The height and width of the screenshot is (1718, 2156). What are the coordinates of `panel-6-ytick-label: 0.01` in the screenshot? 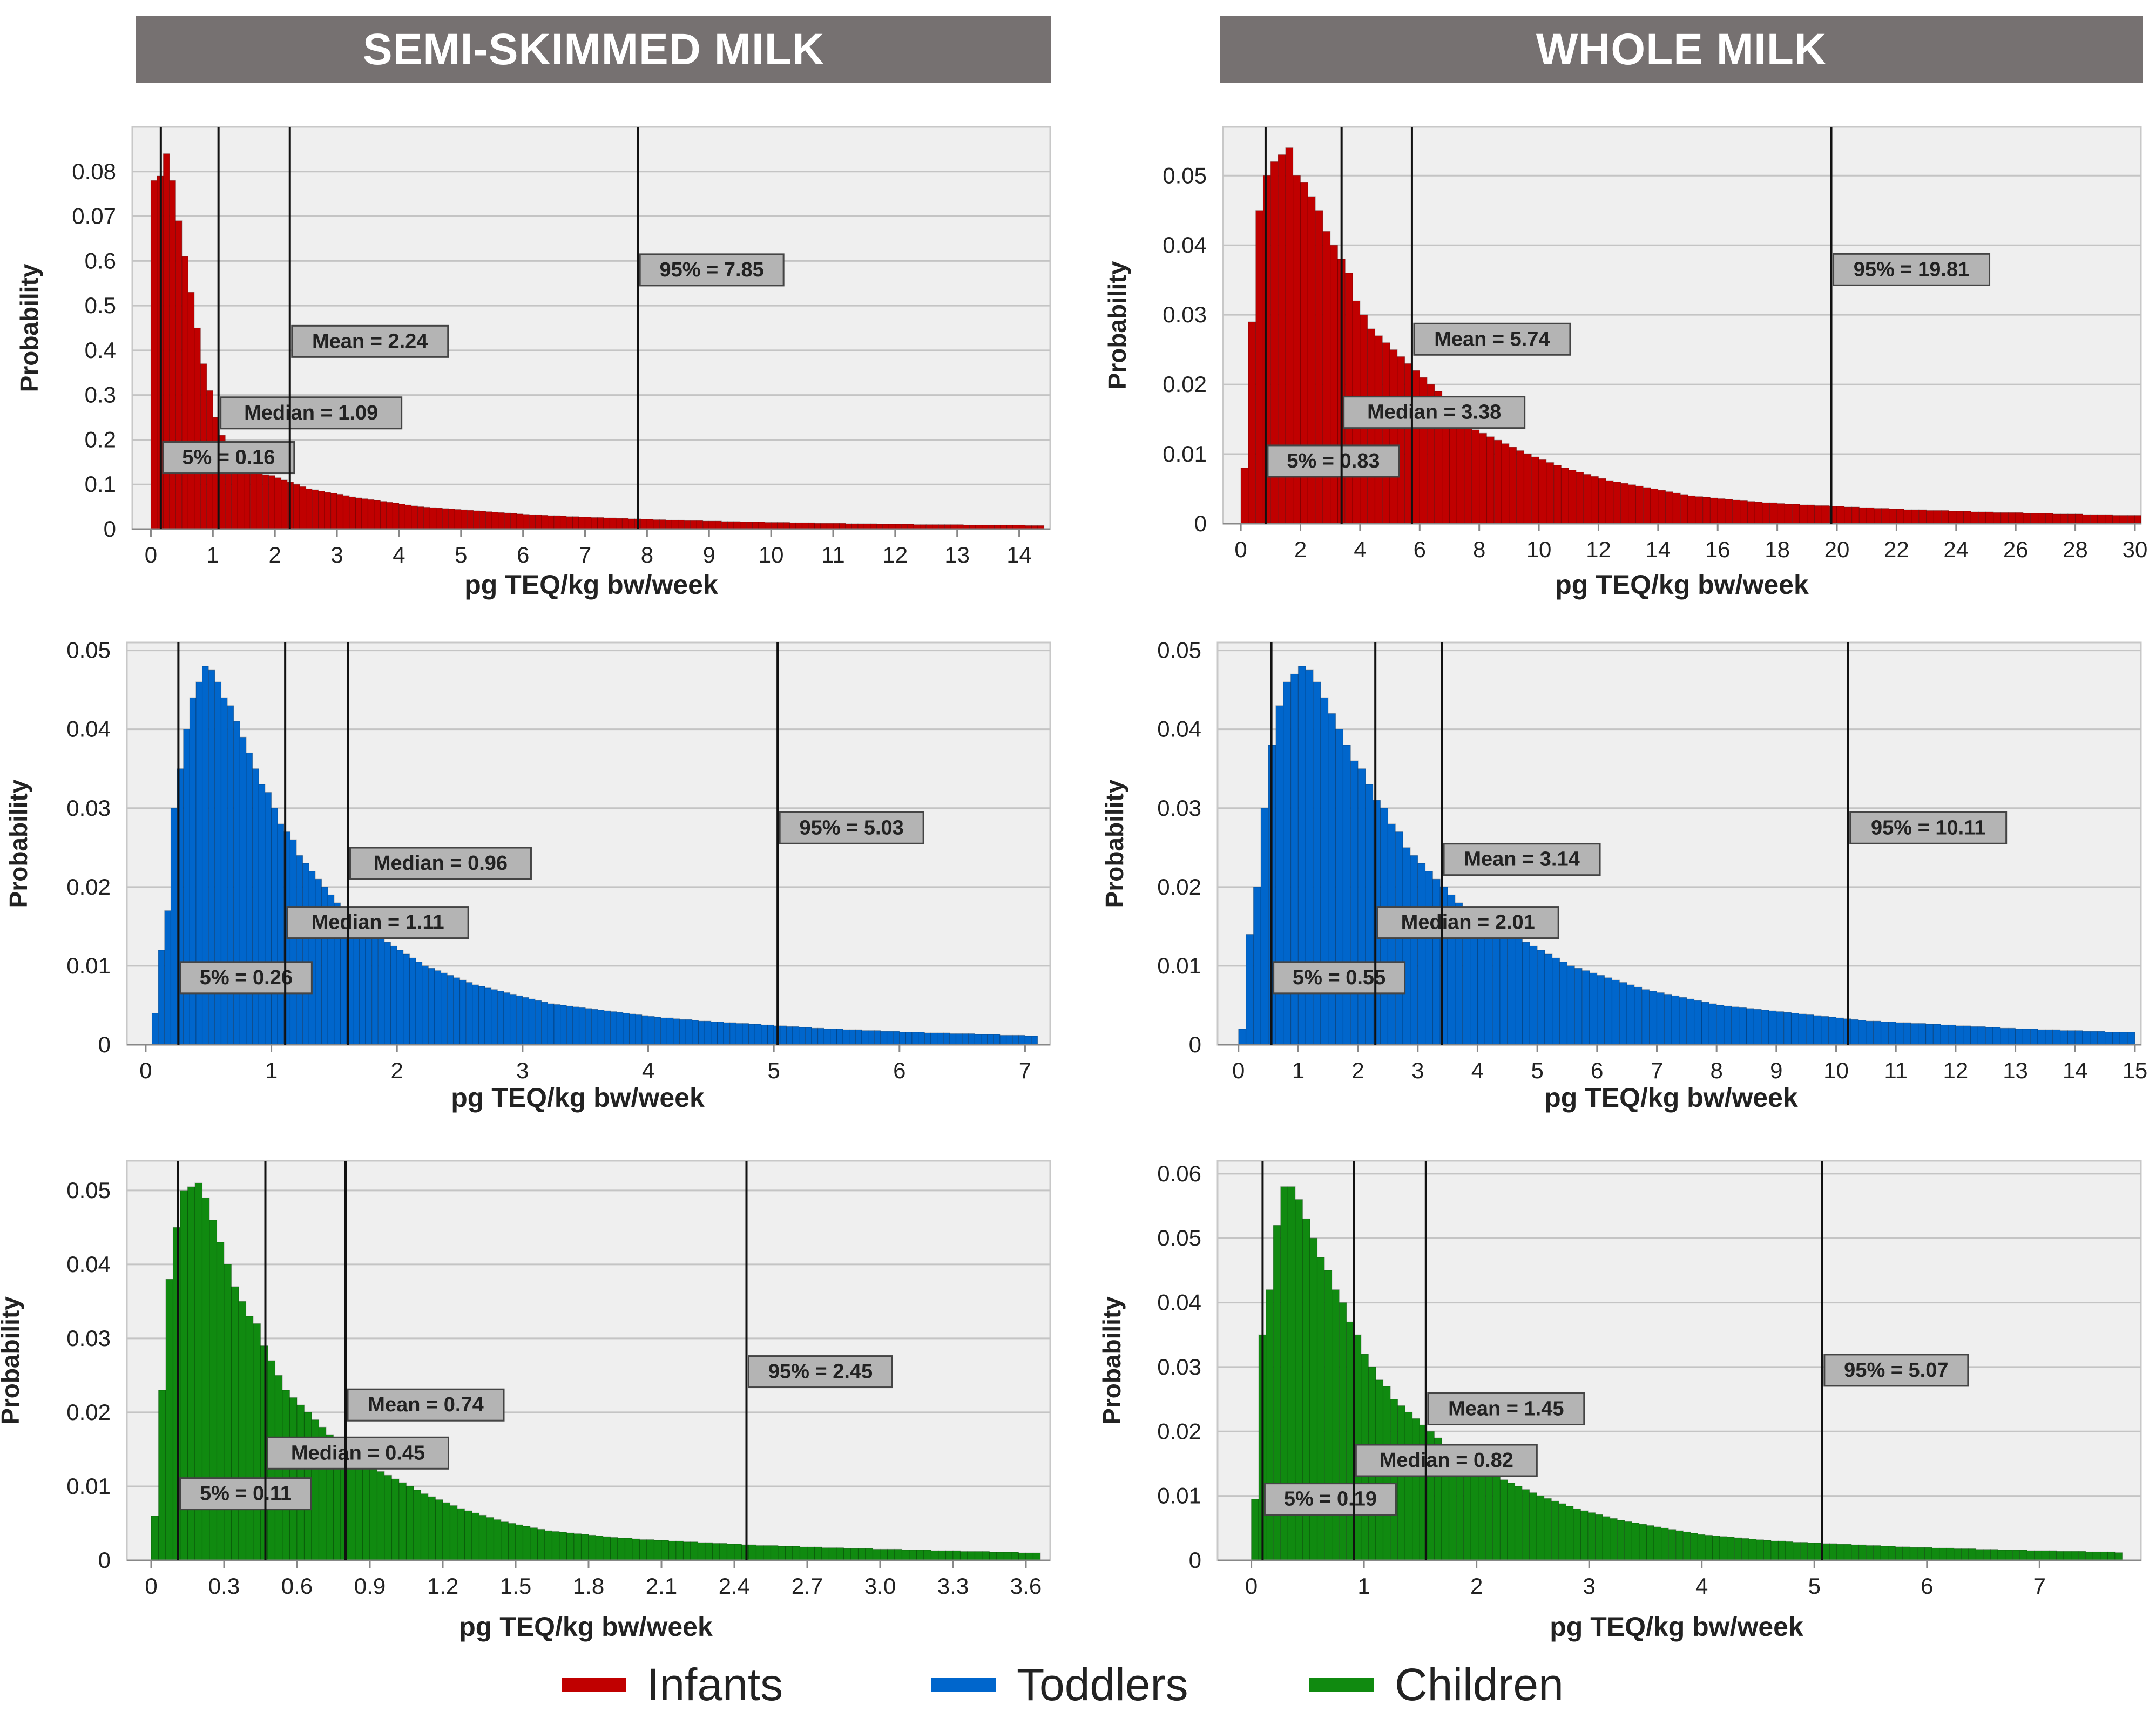 It's located at (1179, 1496).